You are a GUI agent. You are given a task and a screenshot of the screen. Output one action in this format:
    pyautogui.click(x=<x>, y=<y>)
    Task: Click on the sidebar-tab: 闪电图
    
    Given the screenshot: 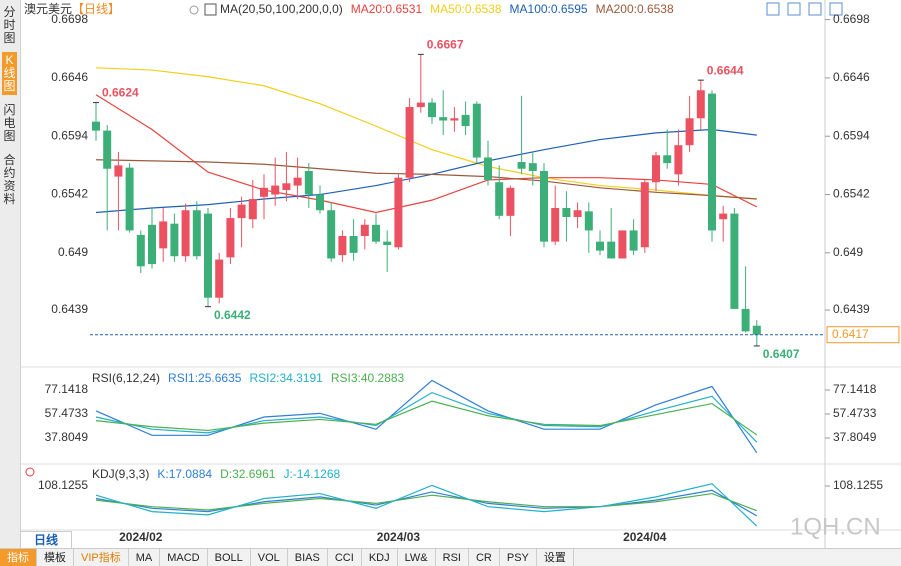 What is the action you would take?
    pyautogui.click(x=9, y=123)
    